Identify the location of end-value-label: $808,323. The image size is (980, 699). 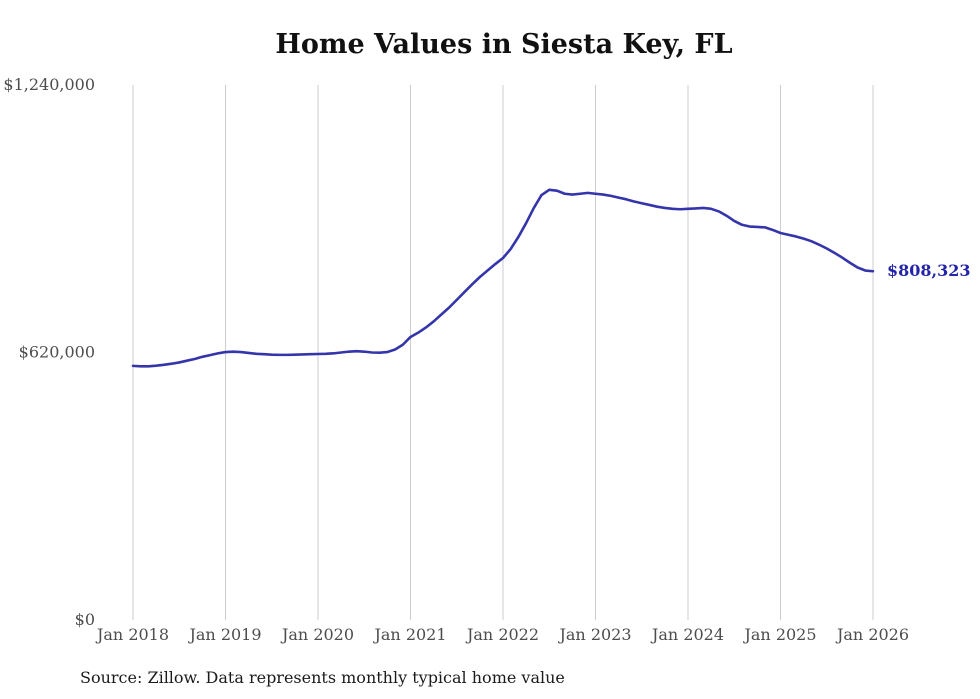
(929, 270).